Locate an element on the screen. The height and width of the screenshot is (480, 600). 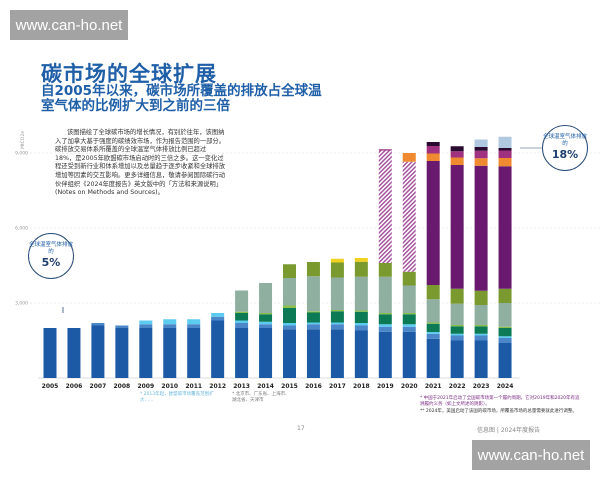
callout-value: 5% is located at coordinates (51, 262).